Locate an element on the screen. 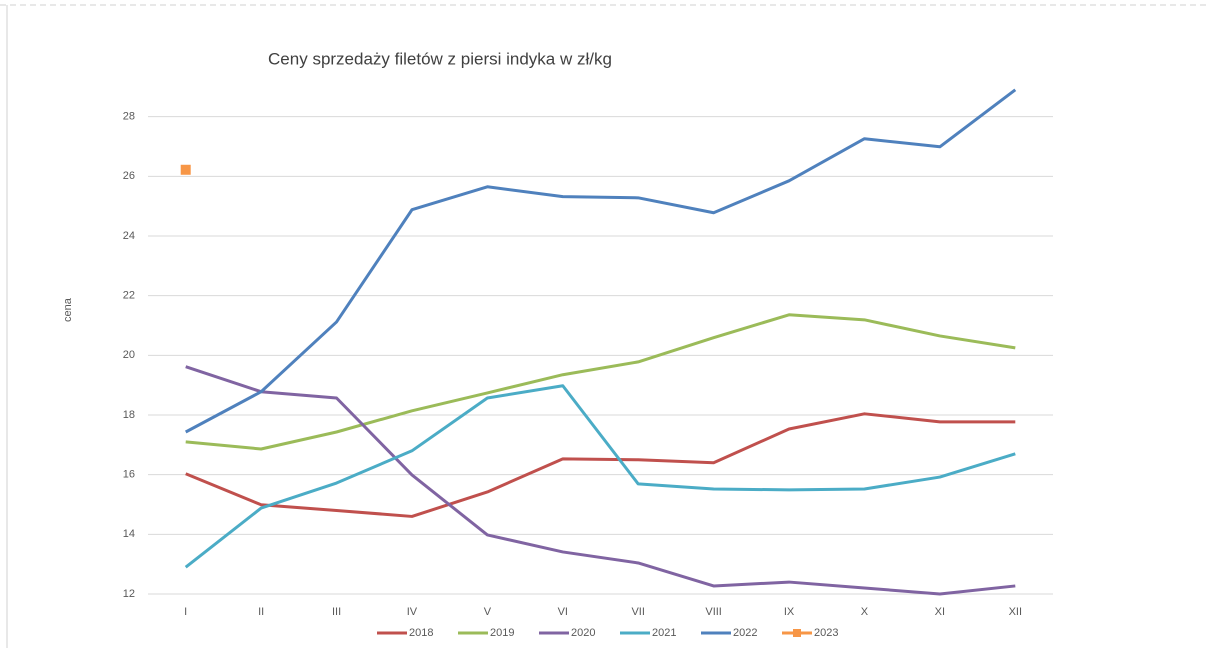 This screenshot has height=653, width=1206. legend-marker is located at coordinates (797, 633).